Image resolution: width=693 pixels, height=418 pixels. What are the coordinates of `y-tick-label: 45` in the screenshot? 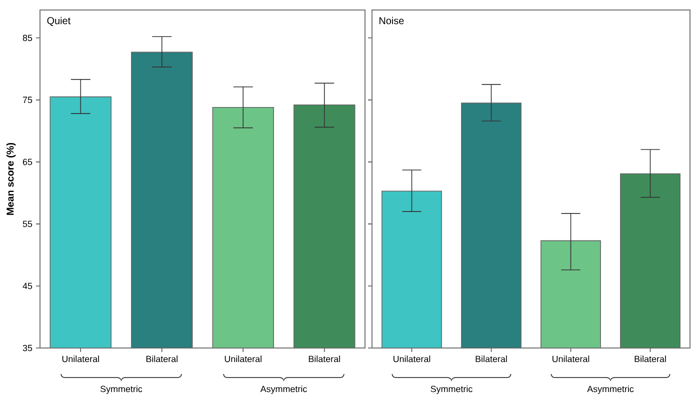 It's located at (27, 286).